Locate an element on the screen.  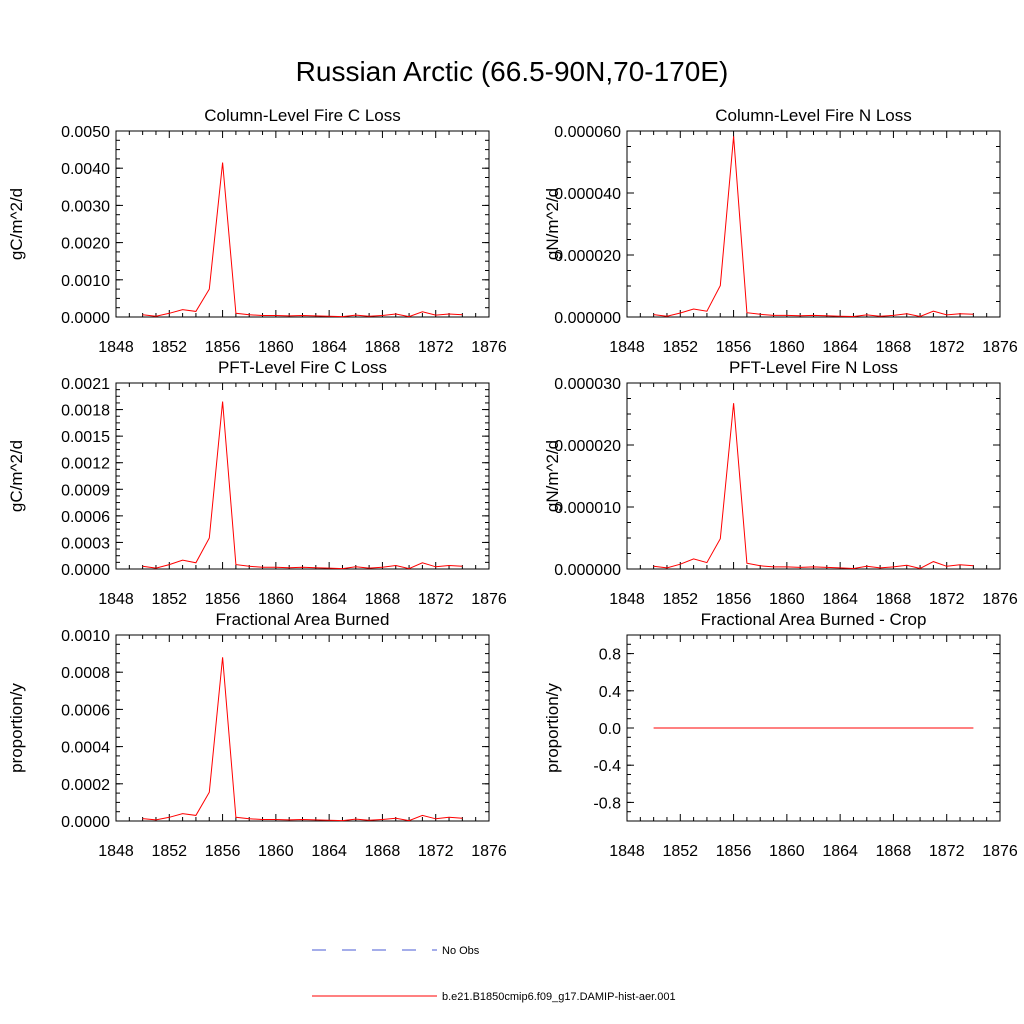
y-tick-label: 0.0018 is located at coordinates (85, 411).